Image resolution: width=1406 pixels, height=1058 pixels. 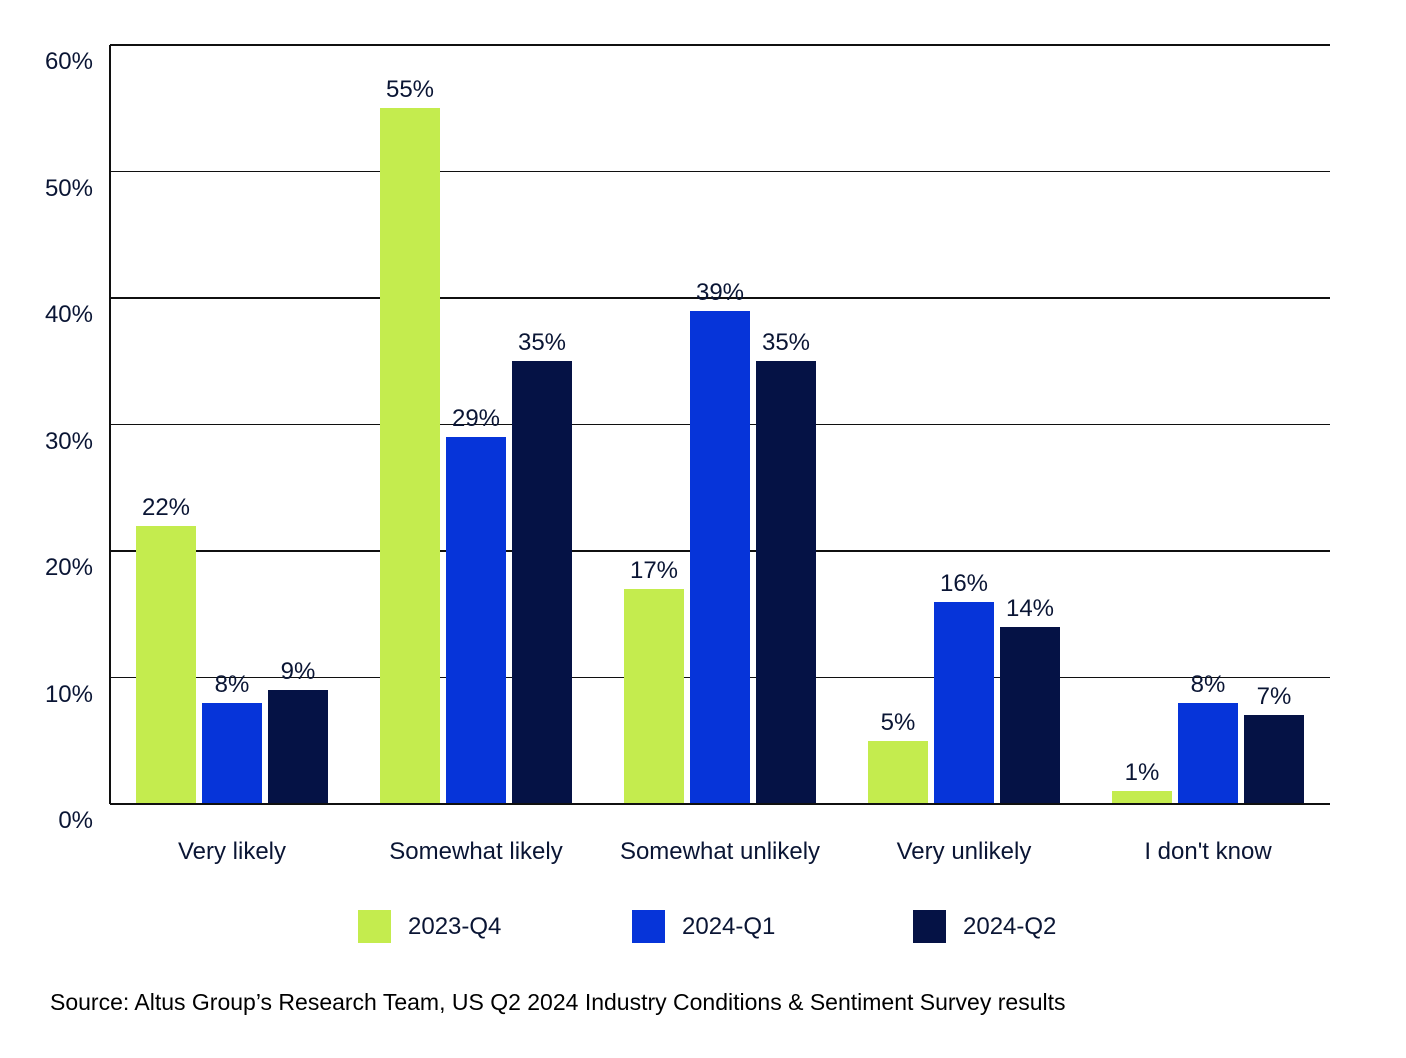 What do you see at coordinates (68, 61) in the screenshot?
I see `y-axis-tick-label: 60%` at bounding box center [68, 61].